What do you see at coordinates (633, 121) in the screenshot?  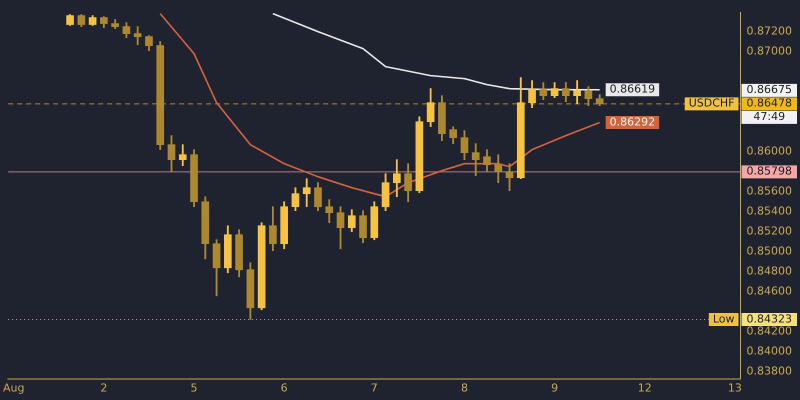 I see `data-label: 0.86292` at bounding box center [633, 121].